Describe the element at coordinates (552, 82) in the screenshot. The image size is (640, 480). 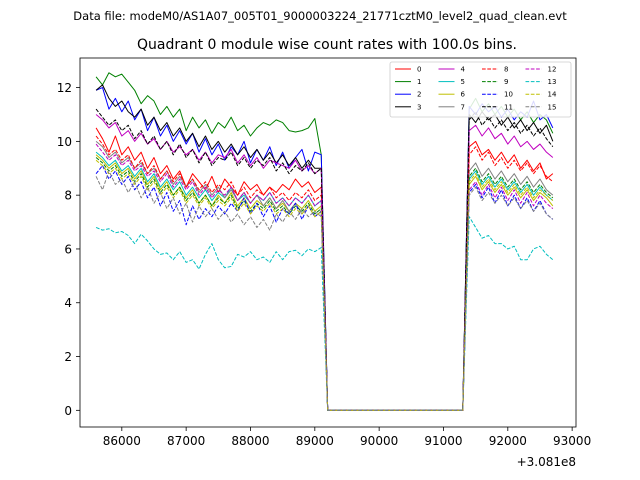
I see `legend-label-13: 13` at that location.